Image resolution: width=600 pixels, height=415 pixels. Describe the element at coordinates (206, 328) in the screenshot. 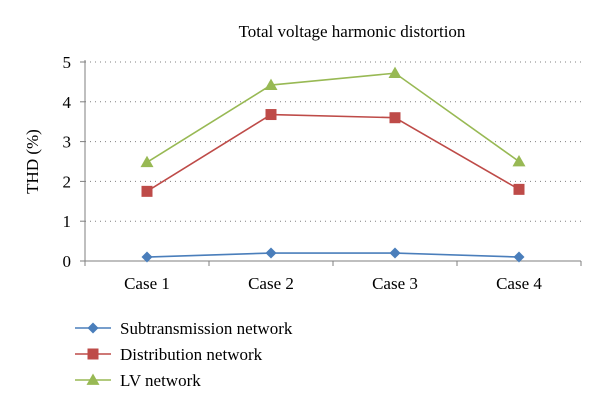

I see `legend-label-0: Subtransmission network` at that location.